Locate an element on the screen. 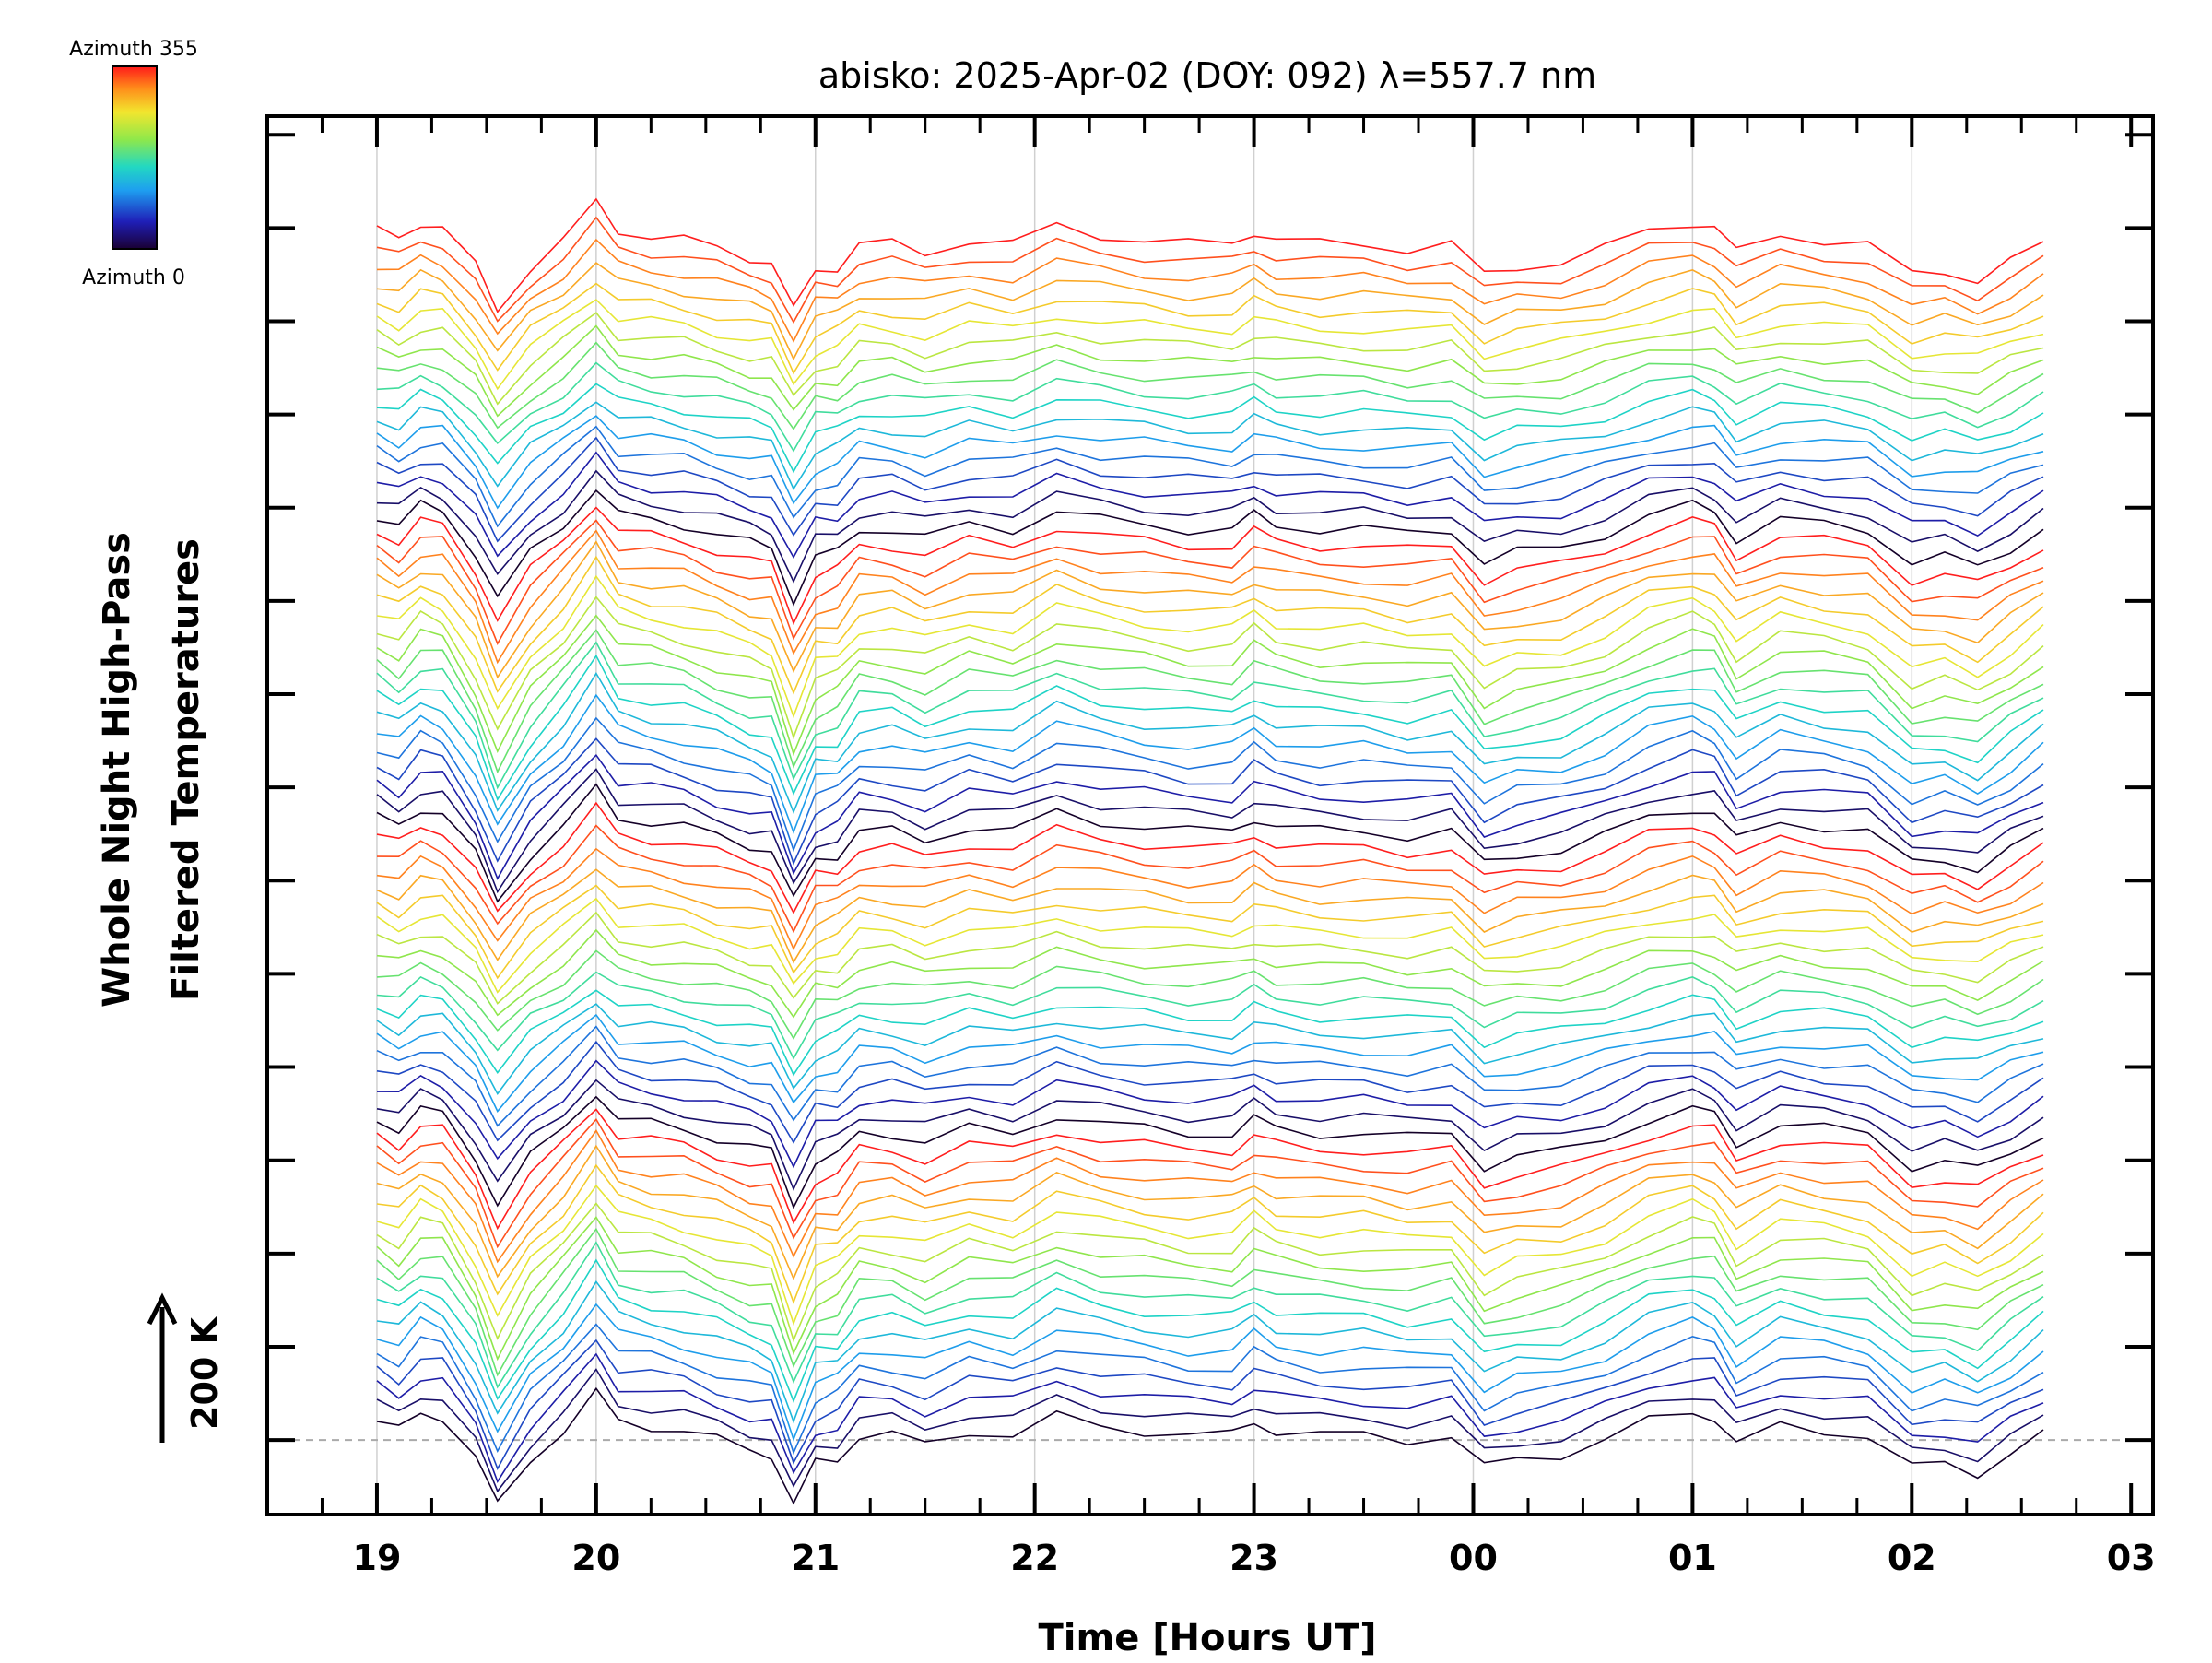 The height and width of the screenshot is (1663, 2212). x-tick-label: 00 is located at coordinates (1473, 1558).